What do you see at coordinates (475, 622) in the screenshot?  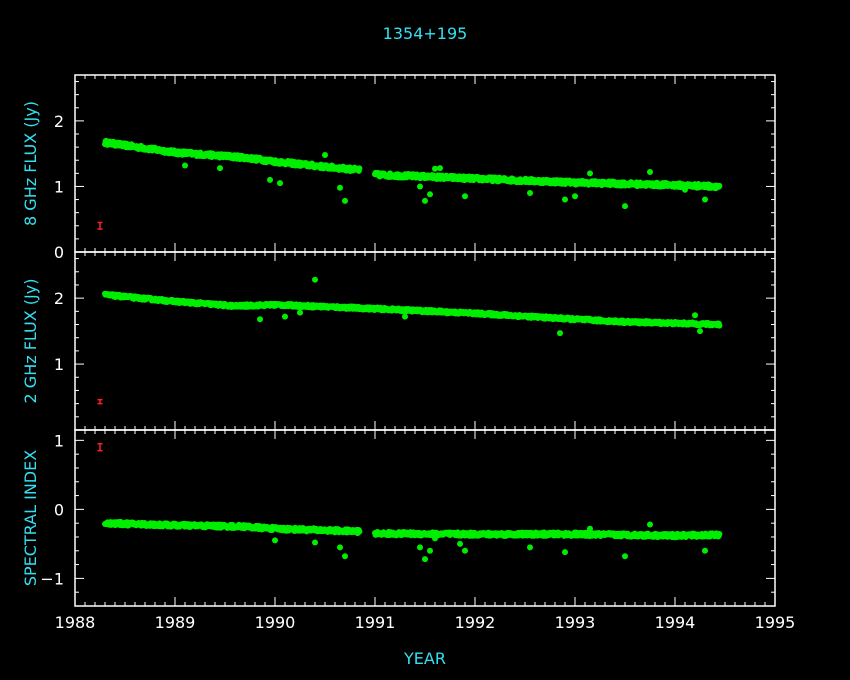 I see `x-tick-label: 1992` at bounding box center [475, 622].